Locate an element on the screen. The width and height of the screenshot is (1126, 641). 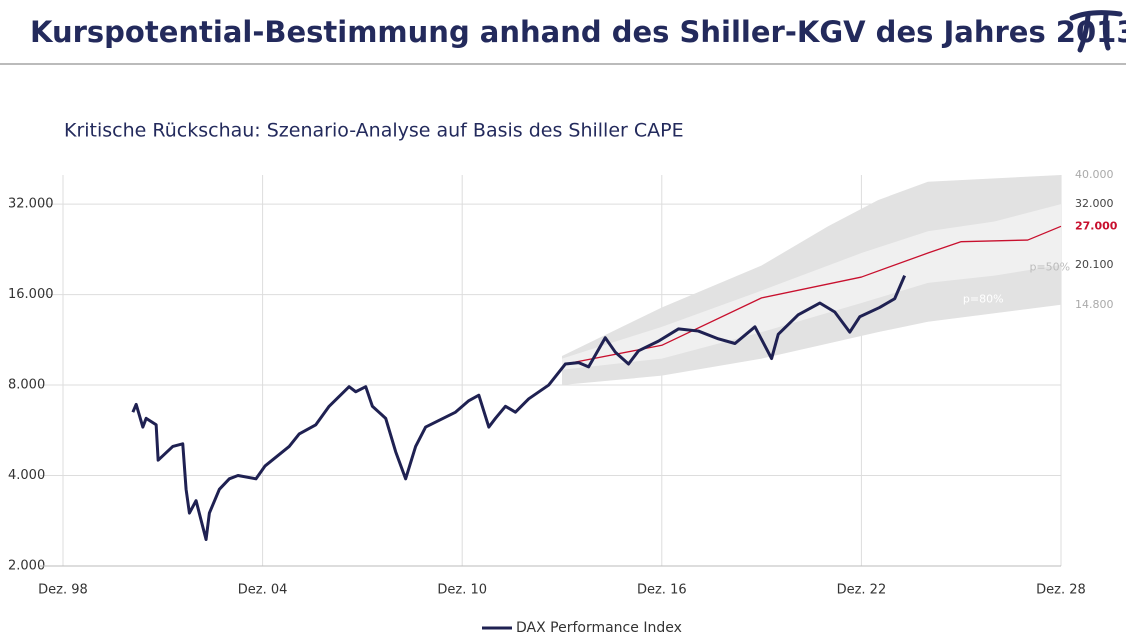
y-tick-label: 4.000 is located at coordinates (26, 475).